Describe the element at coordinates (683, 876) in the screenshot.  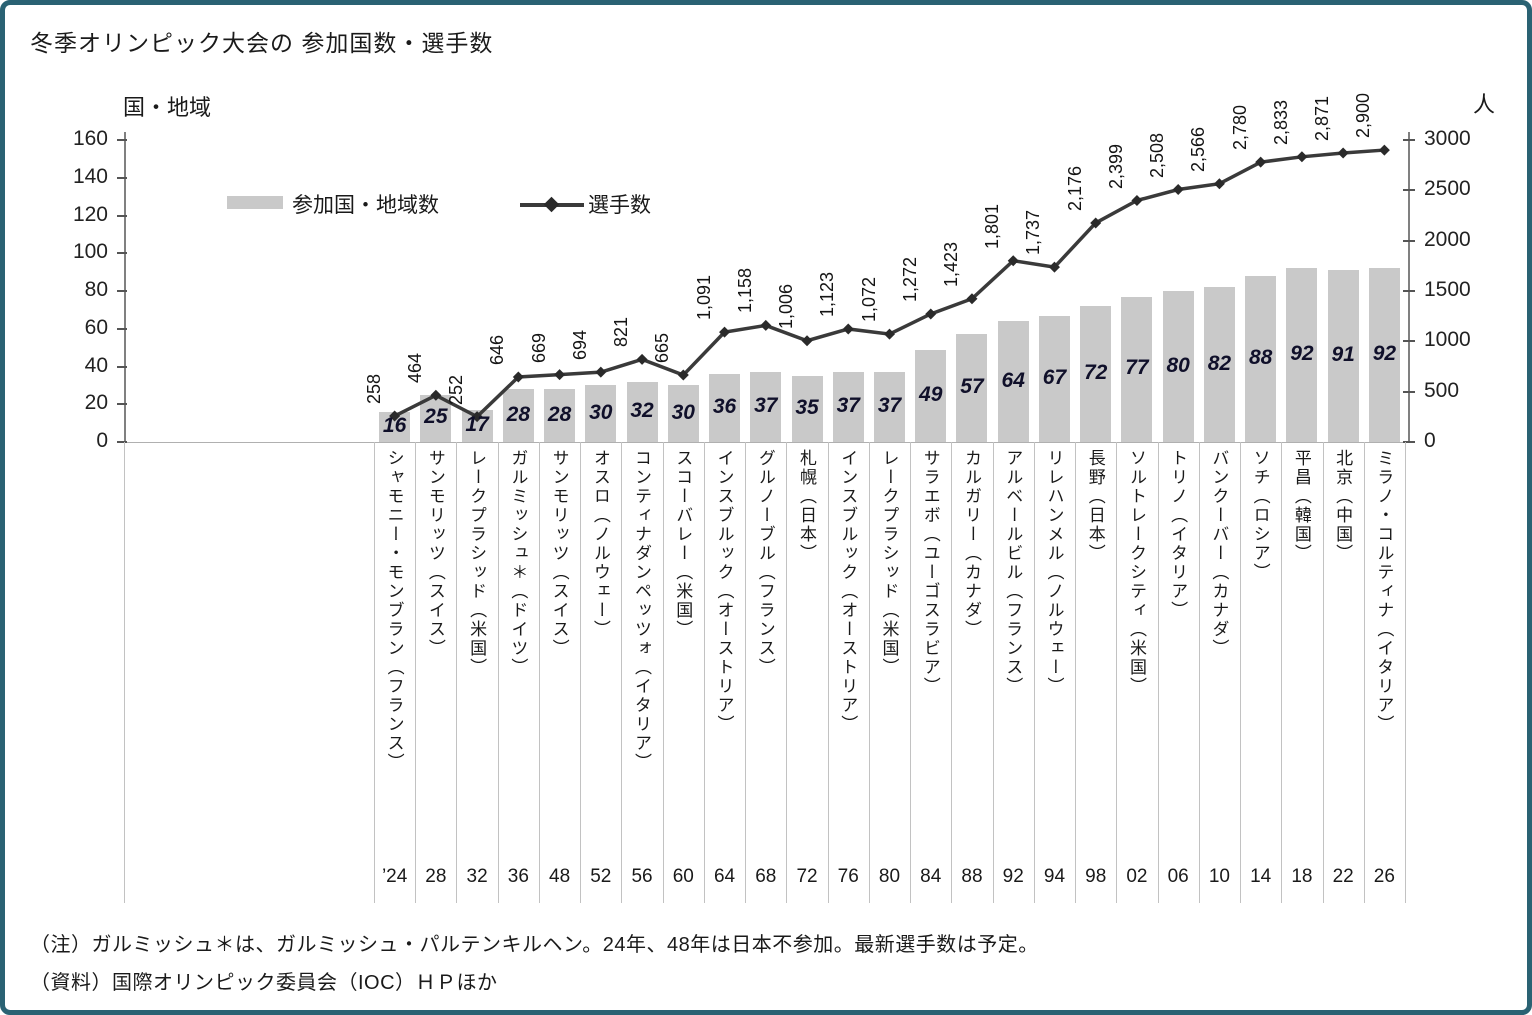
I see `year-label: 60` at that location.